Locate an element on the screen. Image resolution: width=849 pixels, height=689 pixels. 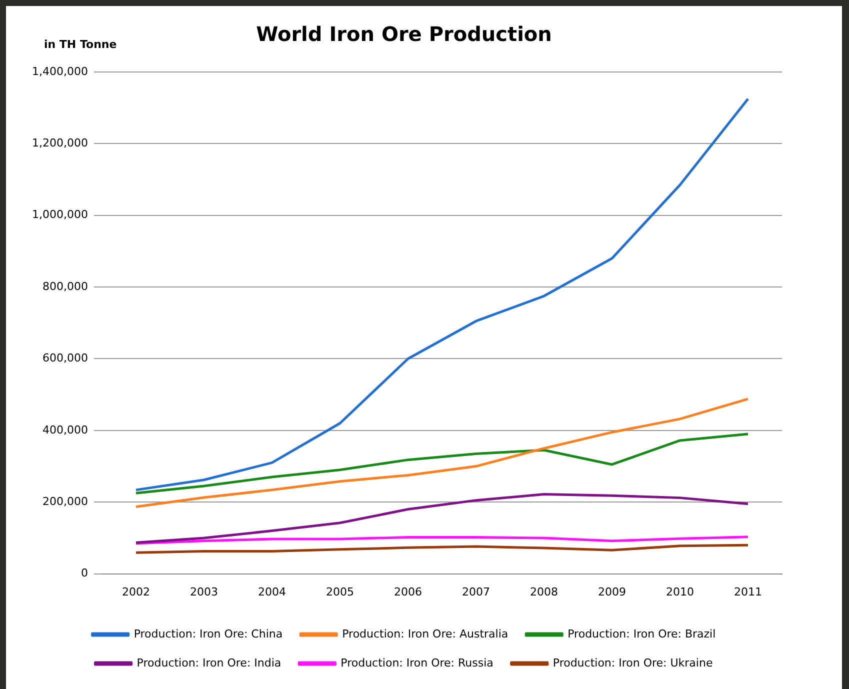
x-tick-label: 2011 is located at coordinates (748, 591).